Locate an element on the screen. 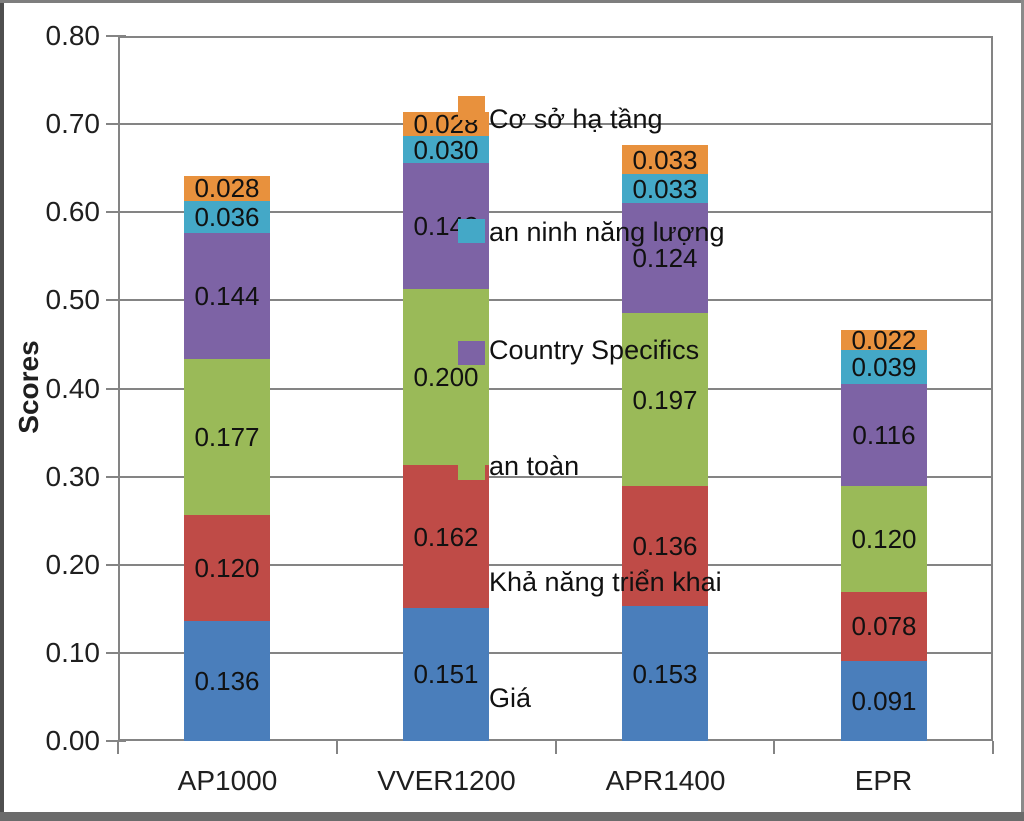  y-axis-tick-label: 0.60 is located at coordinates (73, 211).